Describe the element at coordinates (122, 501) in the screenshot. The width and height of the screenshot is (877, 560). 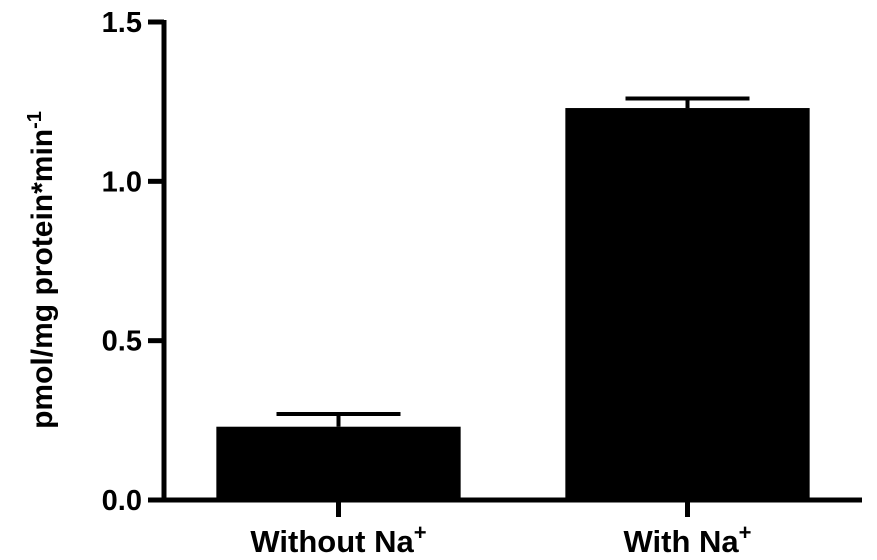
I see `y-tick-label: 0.0` at that location.